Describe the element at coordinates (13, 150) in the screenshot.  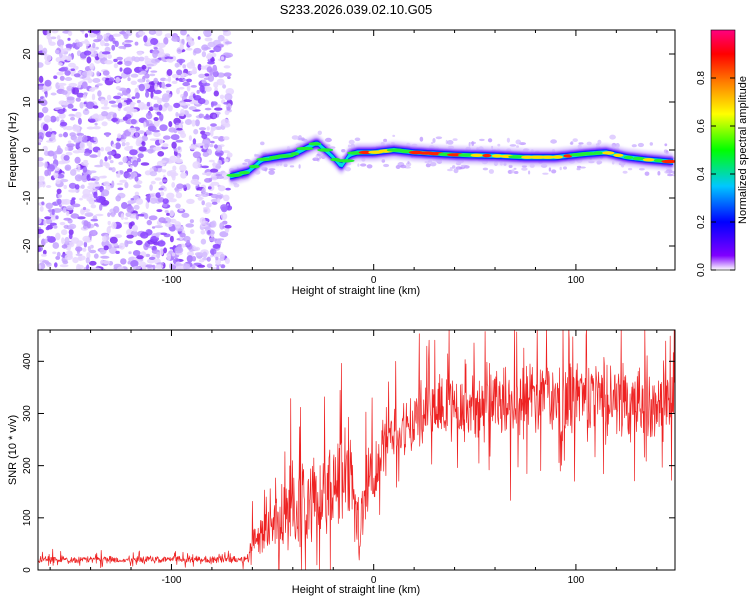
I see `spectrogram-y-label: Frequency (Hz)` at that location.